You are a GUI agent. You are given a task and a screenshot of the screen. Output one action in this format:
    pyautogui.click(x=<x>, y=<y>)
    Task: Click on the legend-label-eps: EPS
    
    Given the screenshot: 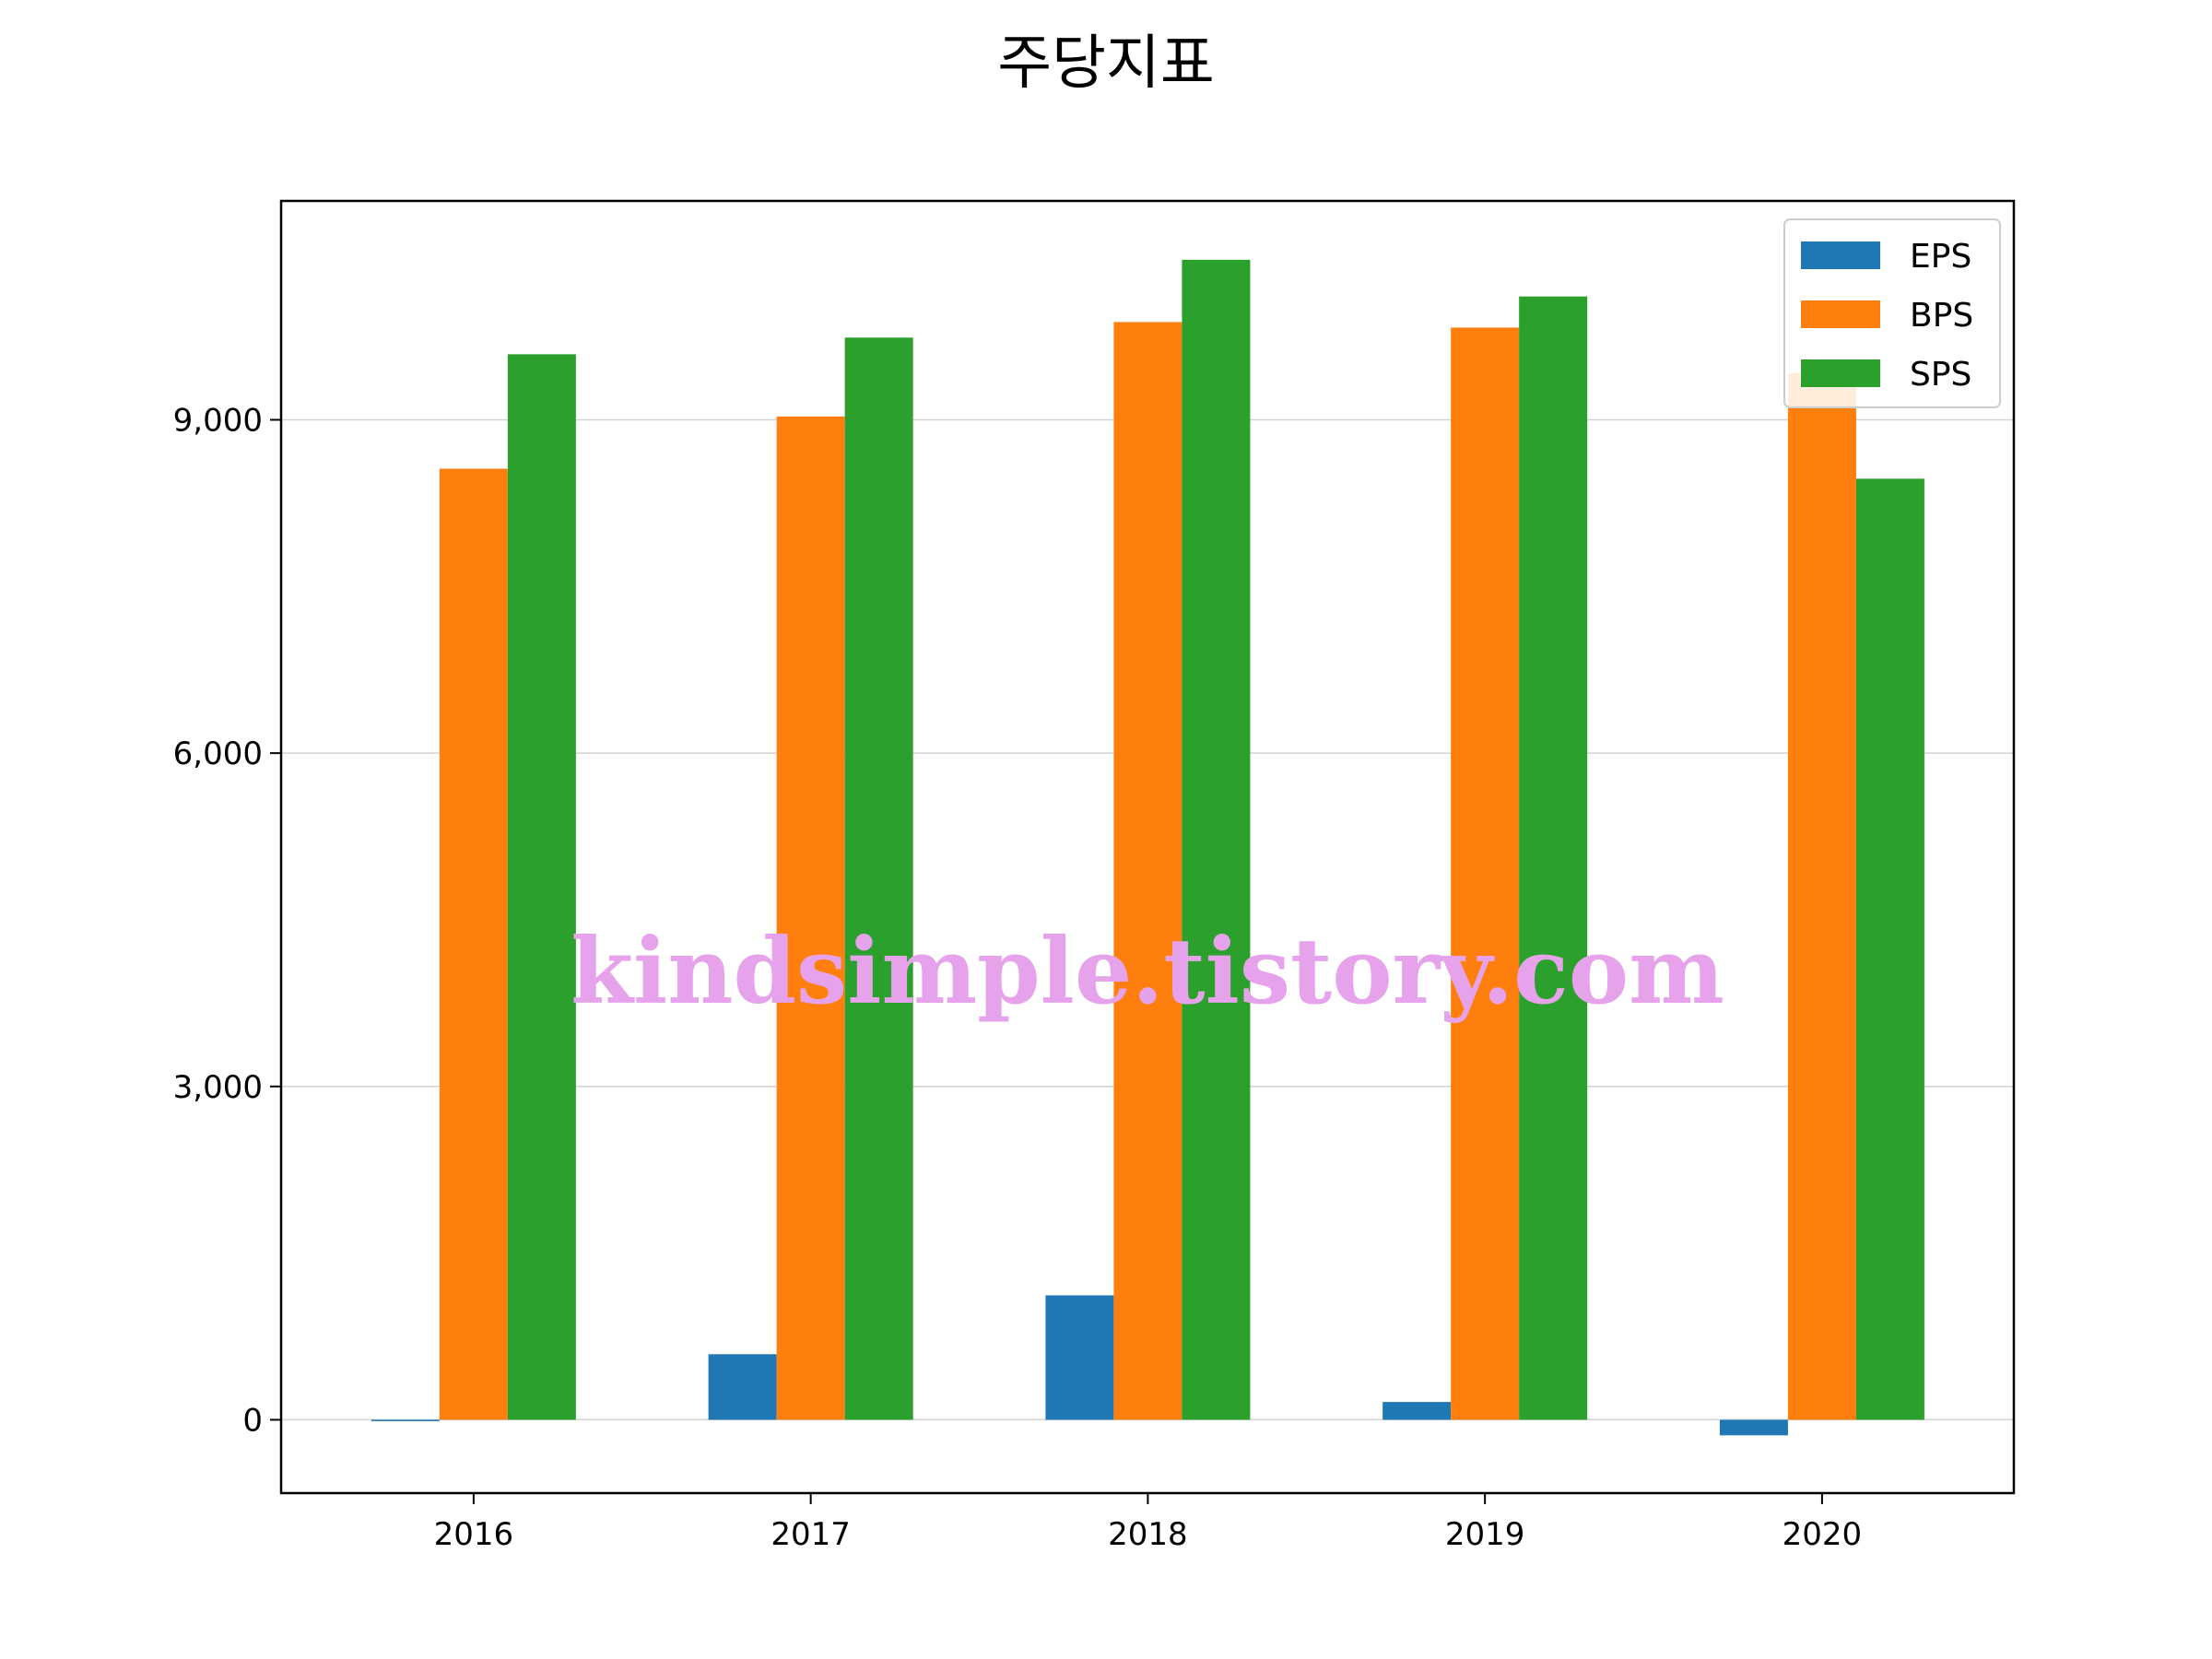 What is the action you would take?
    pyautogui.click(x=1940, y=257)
    